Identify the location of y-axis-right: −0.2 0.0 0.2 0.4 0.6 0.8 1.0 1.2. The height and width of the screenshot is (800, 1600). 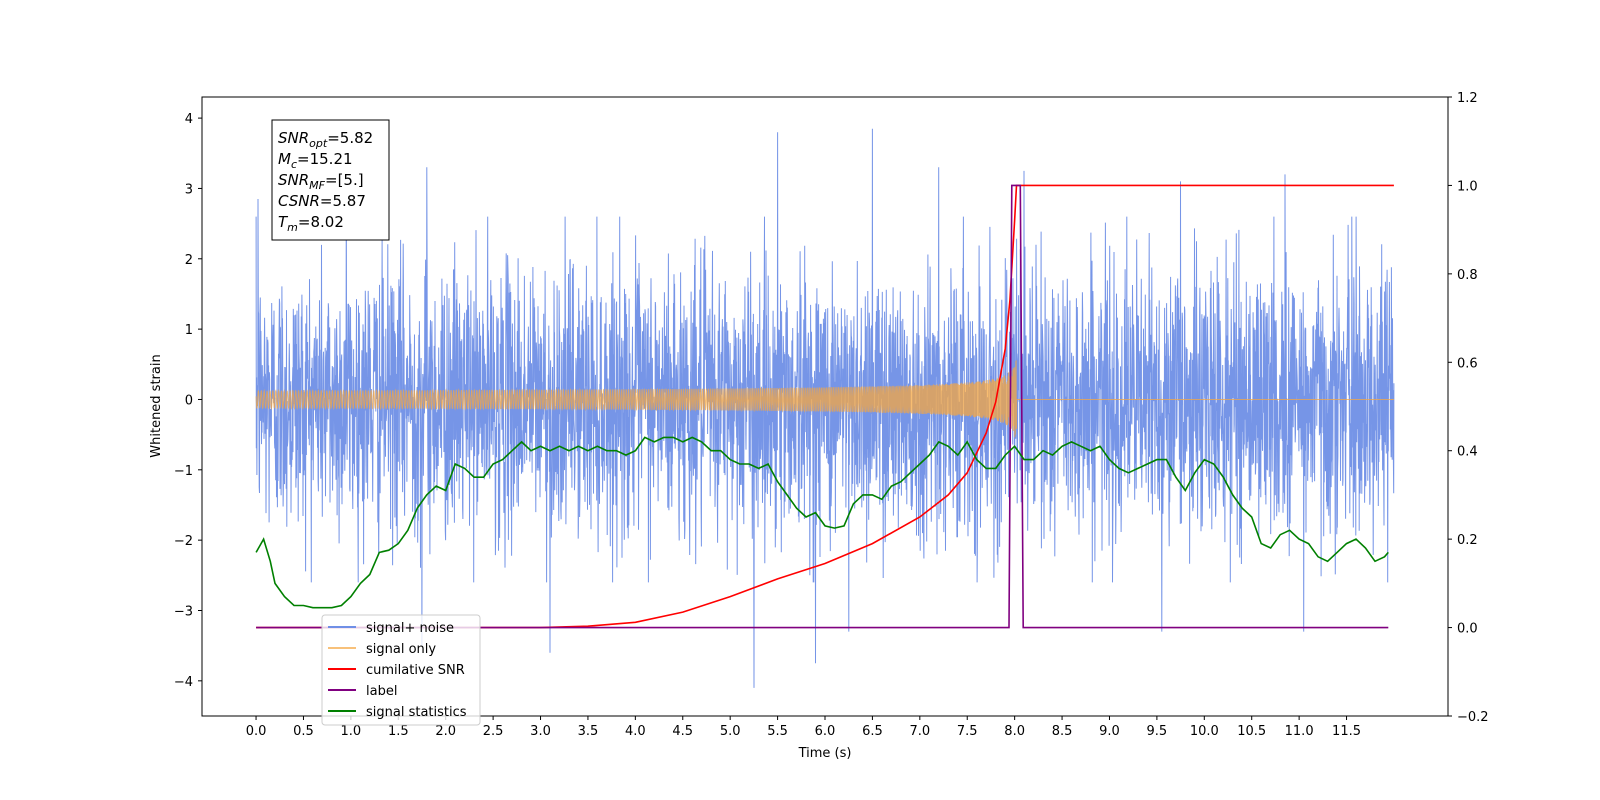
(1468, 408).